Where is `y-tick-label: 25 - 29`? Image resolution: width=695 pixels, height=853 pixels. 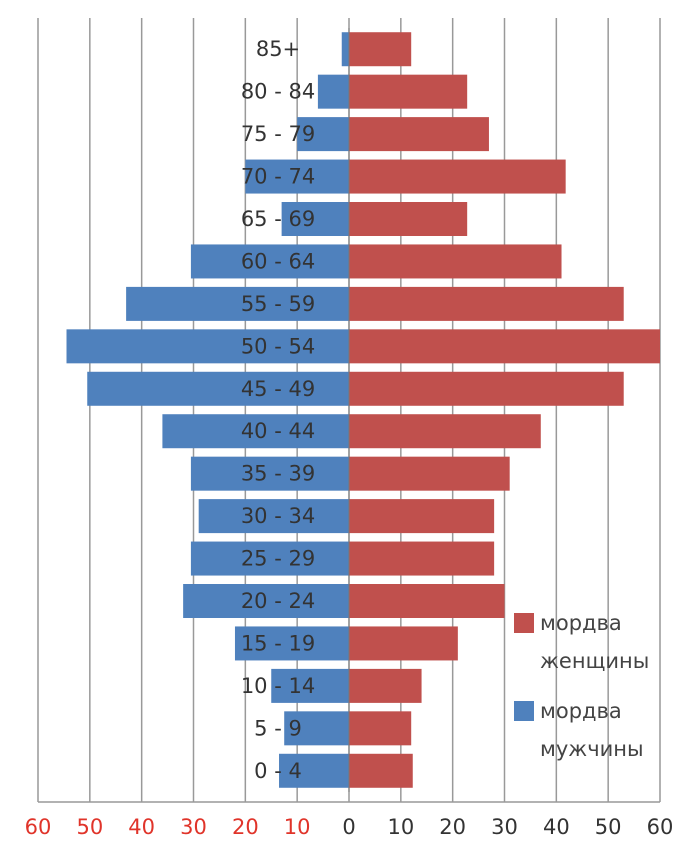 y-tick-label: 25 - 29 is located at coordinates (278, 559).